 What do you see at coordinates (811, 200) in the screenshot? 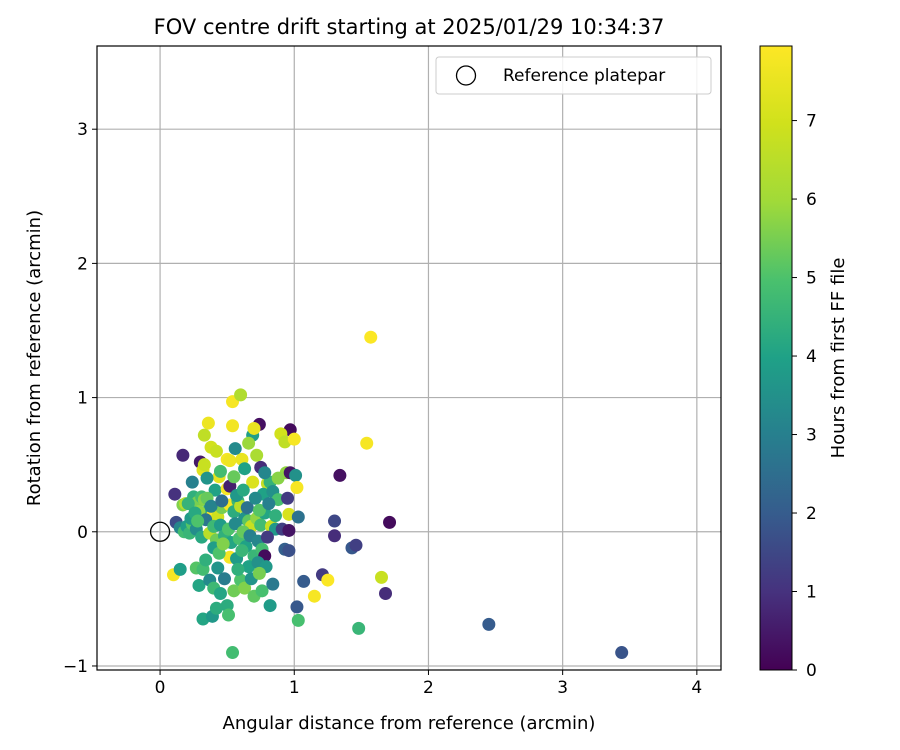
I see `colorbar-tick-label: 6` at bounding box center [811, 200].